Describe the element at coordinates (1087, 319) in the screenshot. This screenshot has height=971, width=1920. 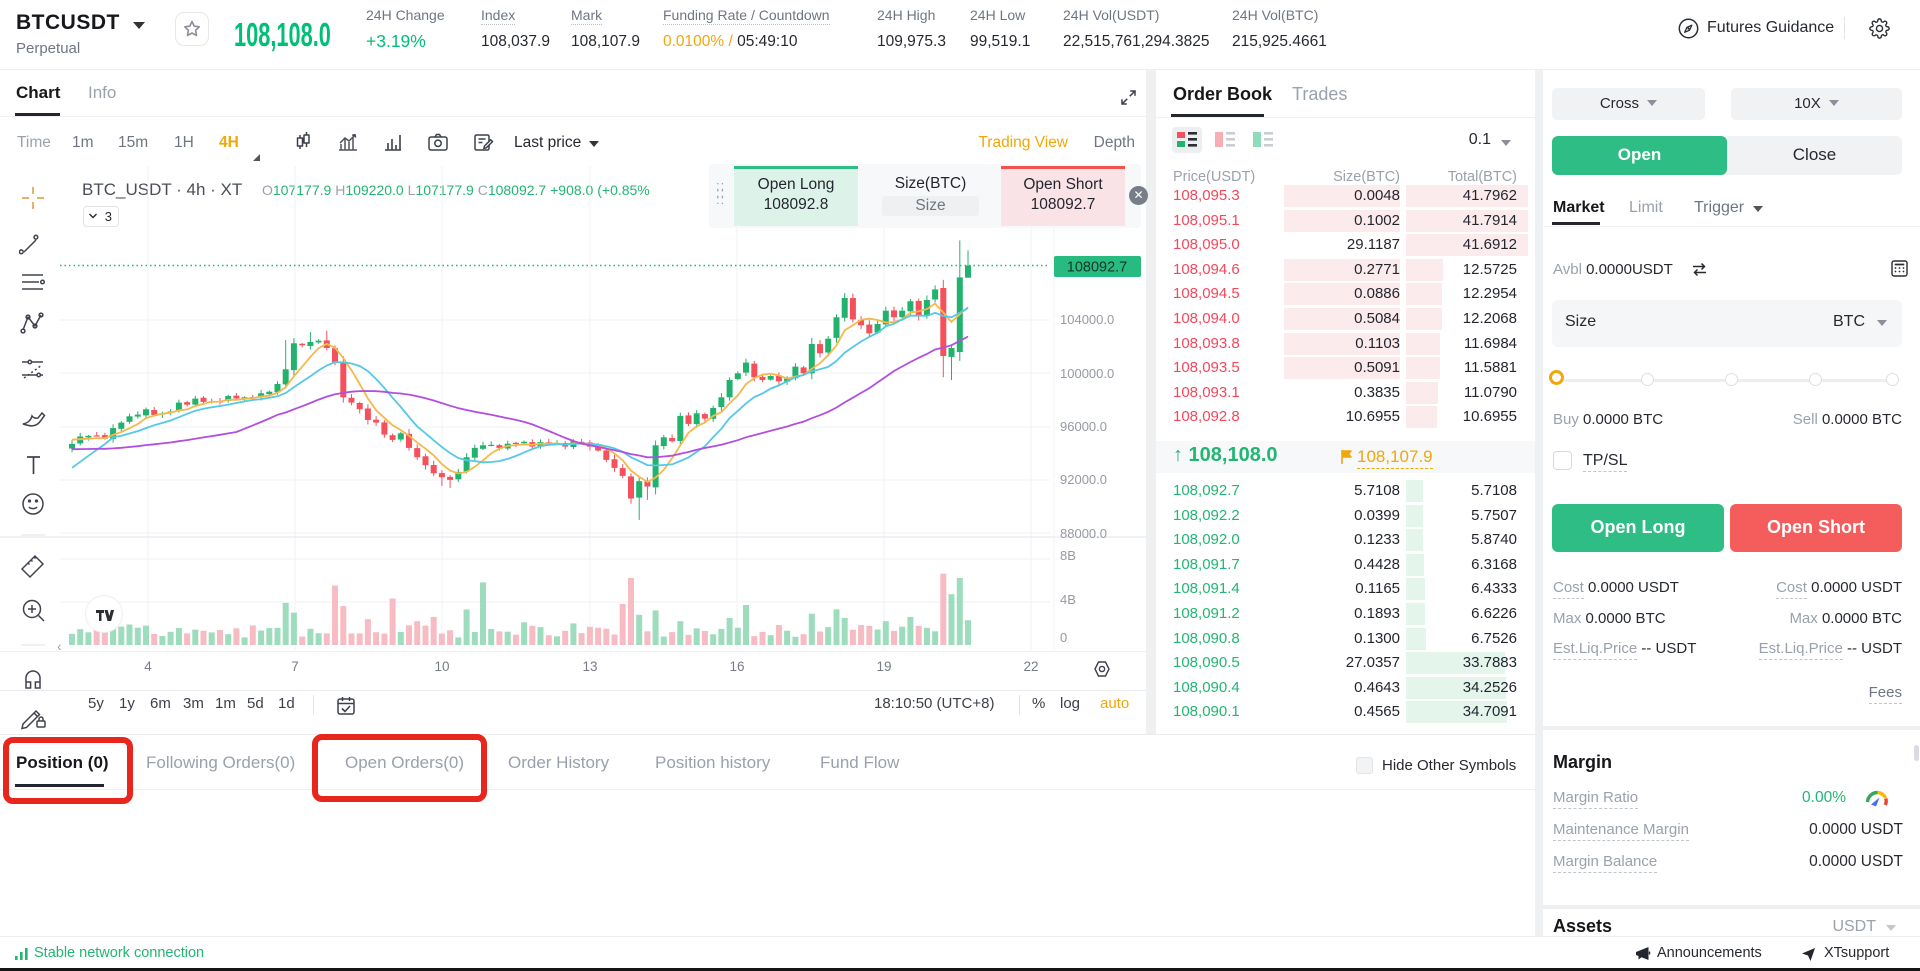
I see `svg-text: 104000.0` at that location.